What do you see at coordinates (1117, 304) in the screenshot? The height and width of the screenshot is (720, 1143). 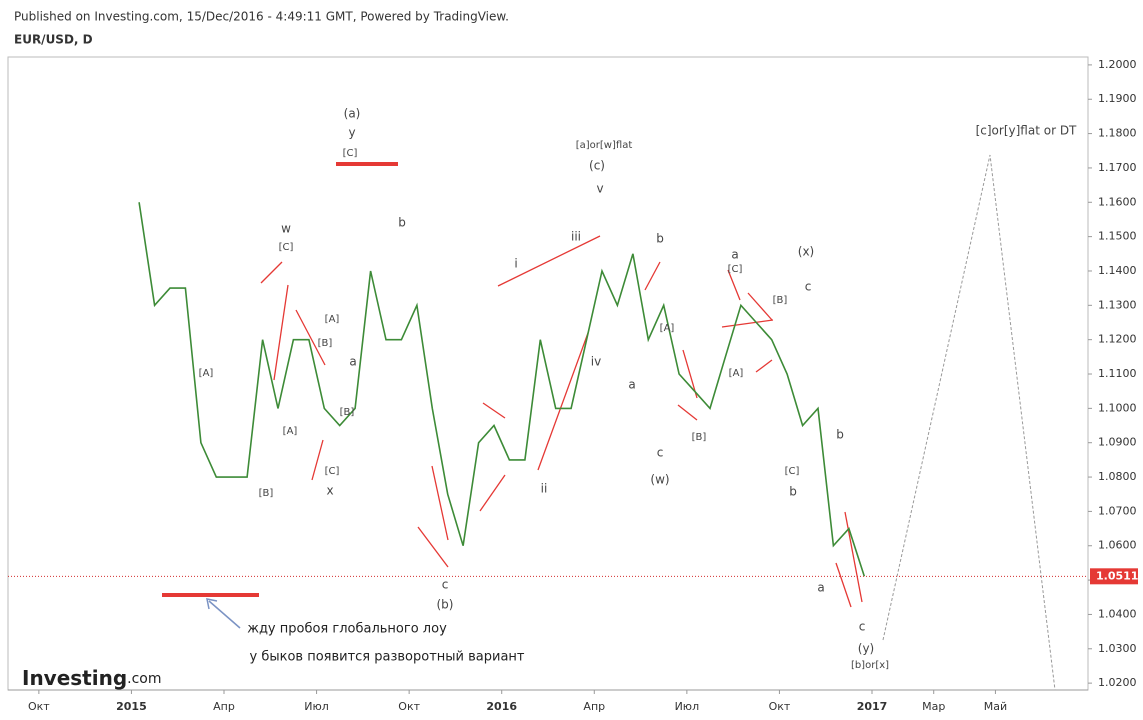 I see `y-tick-label: 1.1300` at bounding box center [1117, 304].